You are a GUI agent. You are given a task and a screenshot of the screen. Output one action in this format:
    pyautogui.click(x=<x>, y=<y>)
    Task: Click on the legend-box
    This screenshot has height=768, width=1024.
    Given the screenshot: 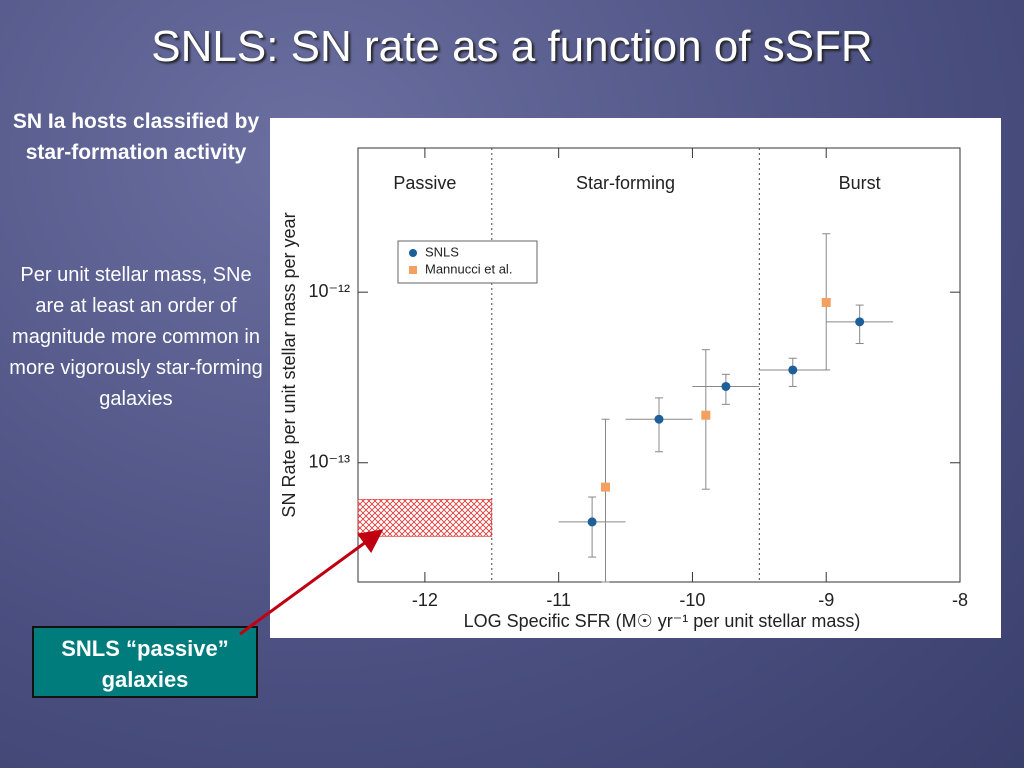 What is the action you would take?
    pyautogui.click(x=467, y=262)
    